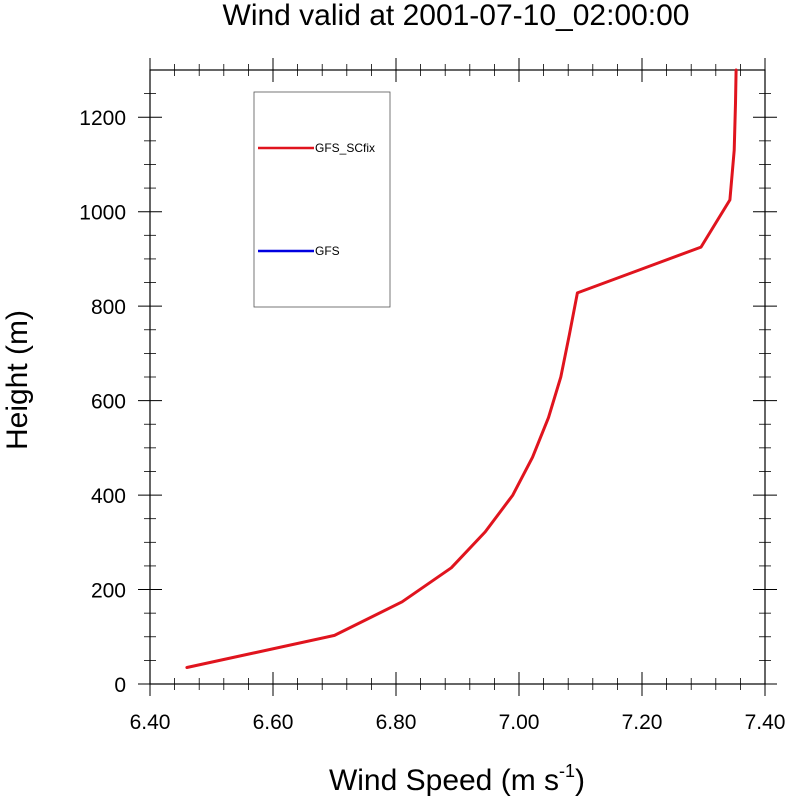 Image resolution: width=791 pixels, height=800 pixels. What do you see at coordinates (580, 780) in the screenshot?
I see `x-axis-label-close: )` at bounding box center [580, 780].